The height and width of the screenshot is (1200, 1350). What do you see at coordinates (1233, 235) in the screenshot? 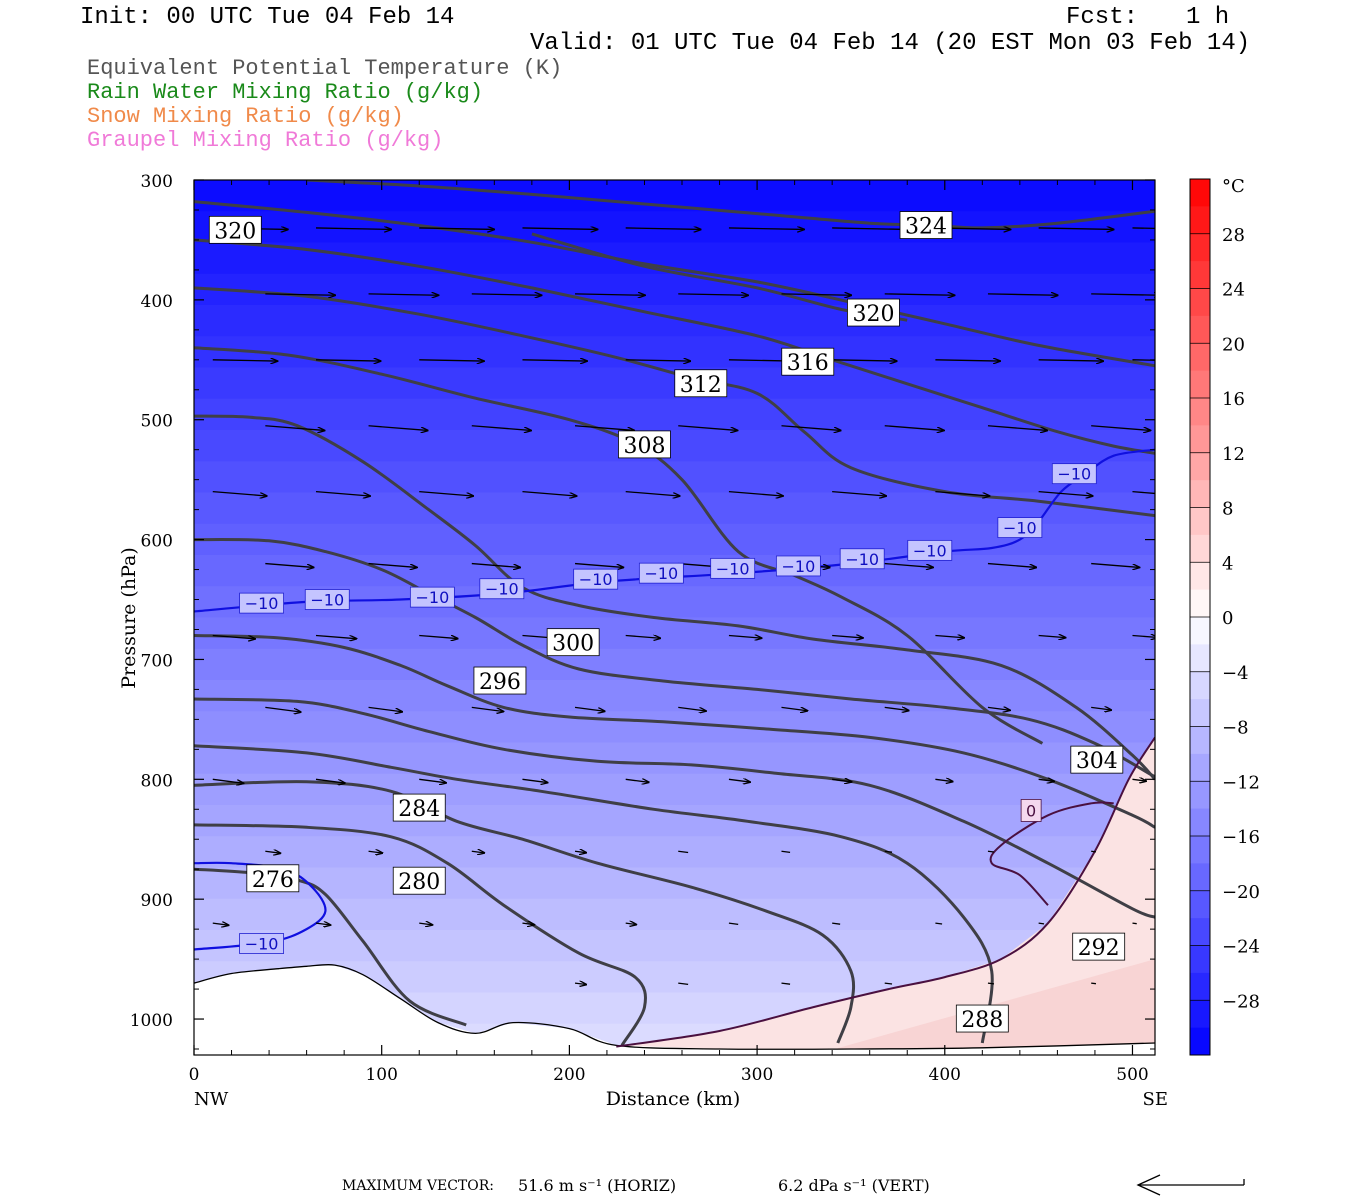
I see `colorbar-label: 28` at bounding box center [1233, 235].